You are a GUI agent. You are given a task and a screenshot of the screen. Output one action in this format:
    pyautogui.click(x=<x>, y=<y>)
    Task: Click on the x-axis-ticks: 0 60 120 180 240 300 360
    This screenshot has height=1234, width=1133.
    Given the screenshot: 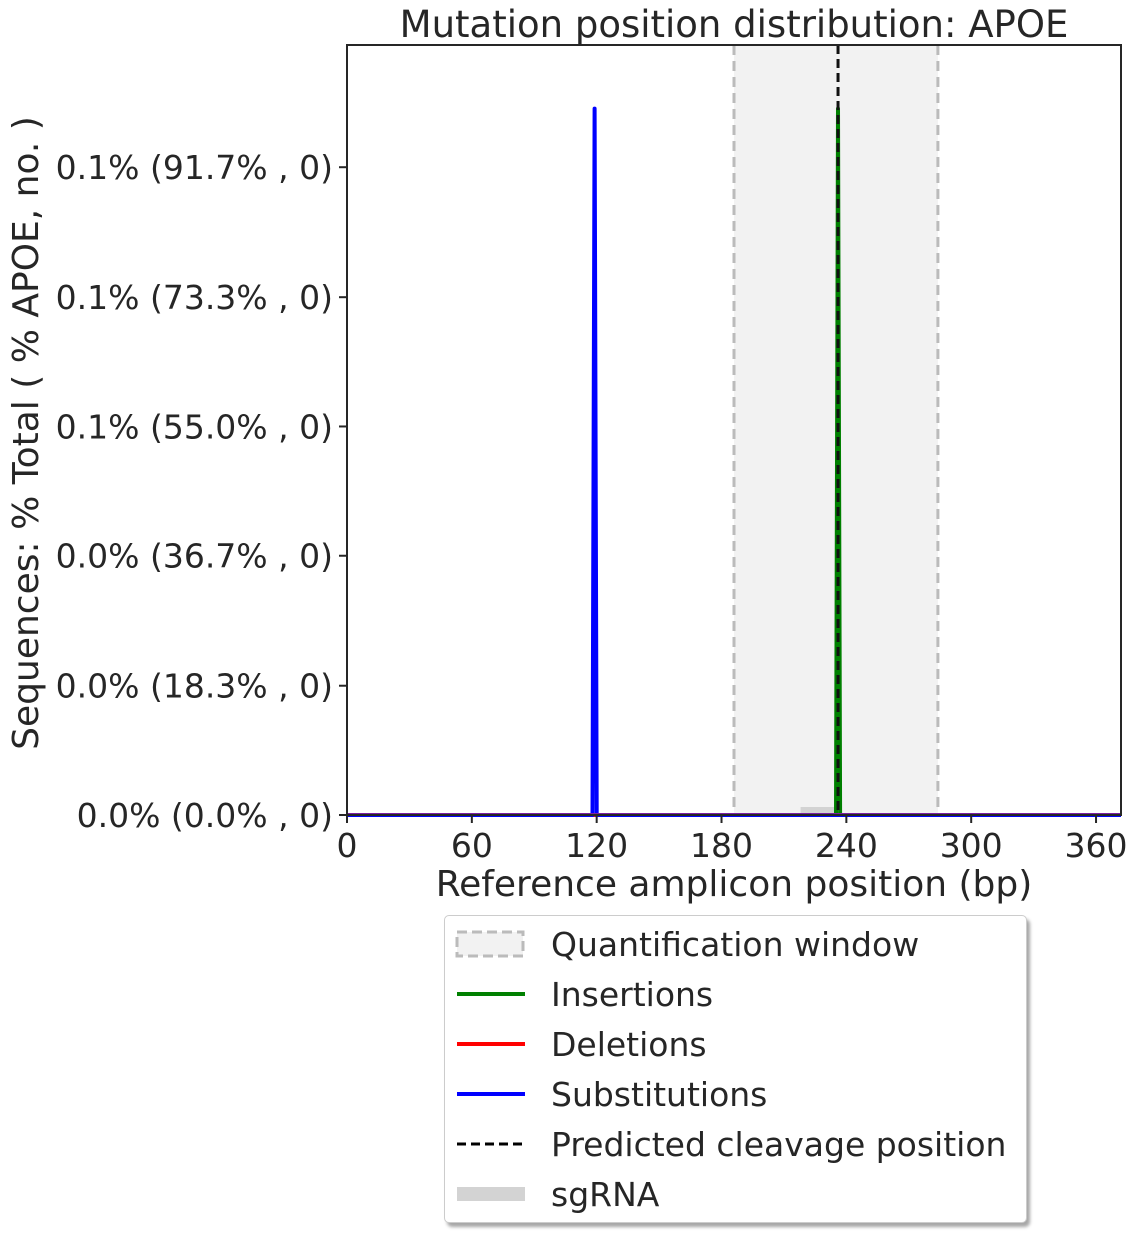 What is the action you would take?
    pyautogui.click(x=732, y=840)
    